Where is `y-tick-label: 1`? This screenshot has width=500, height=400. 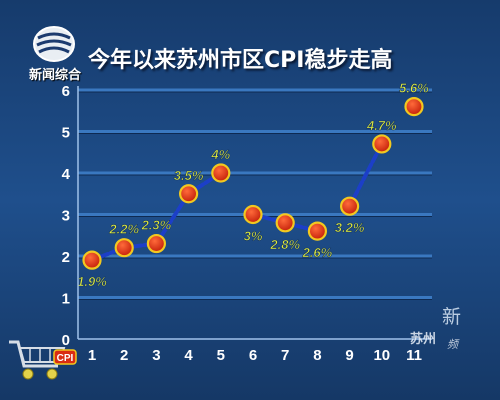 y-tick-label: 1 is located at coordinates (66, 299).